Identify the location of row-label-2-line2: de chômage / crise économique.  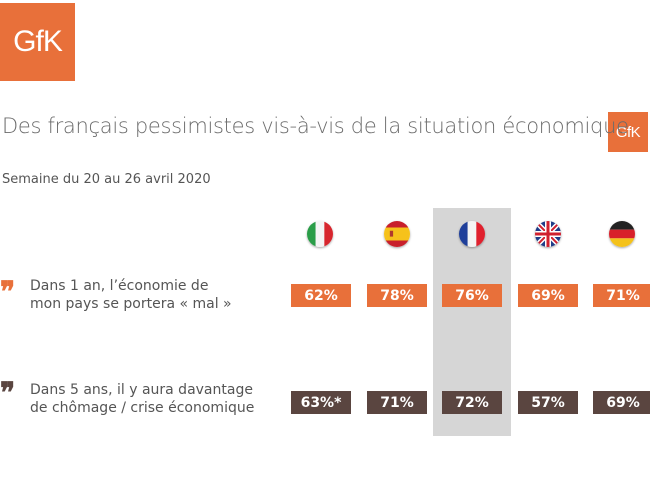
(142, 408).